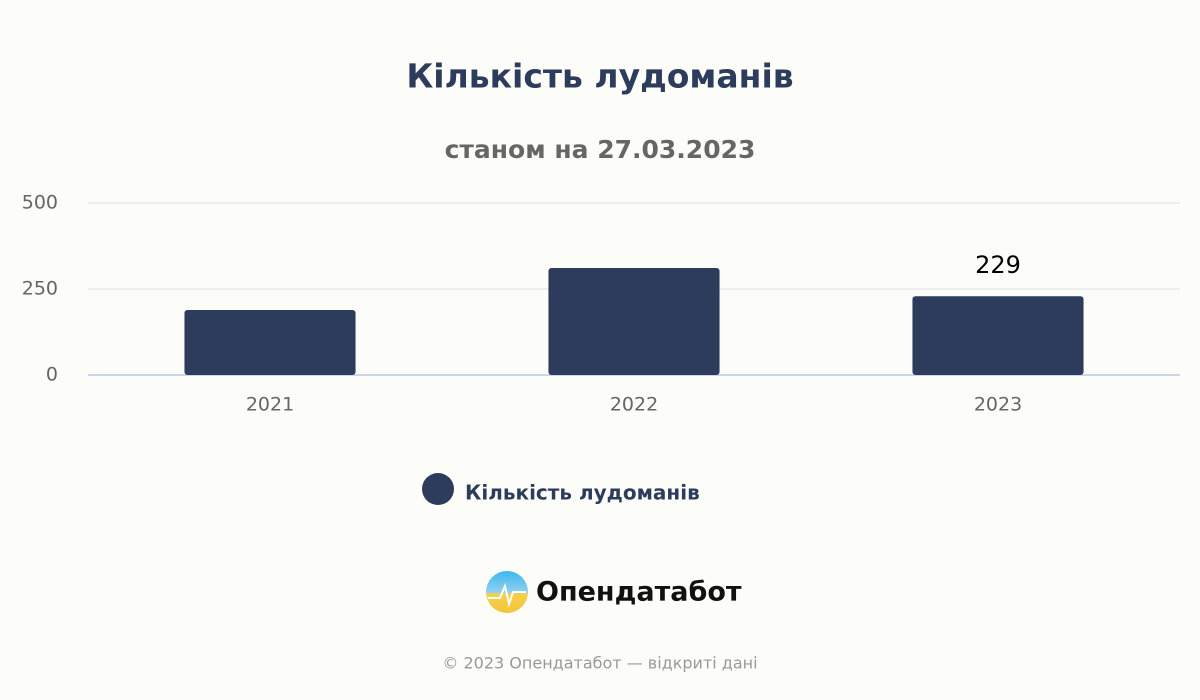 The width and height of the screenshot is (1200, 700). I want to click on legend-label: Кількість лудоманів, so click(582, 493).